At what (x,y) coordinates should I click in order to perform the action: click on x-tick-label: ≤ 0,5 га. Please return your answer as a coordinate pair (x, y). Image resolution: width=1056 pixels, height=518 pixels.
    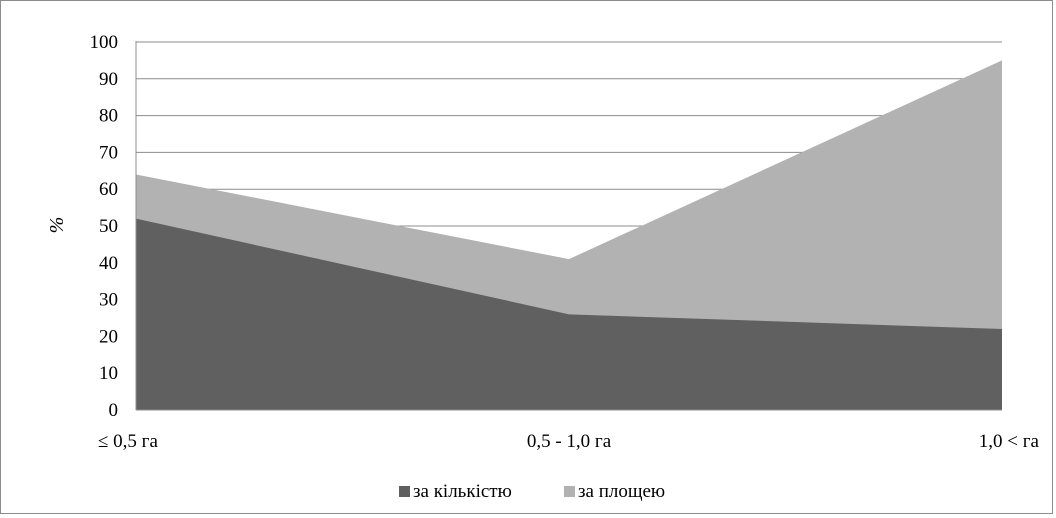
    Looking at the image, I should click on (128, 441).